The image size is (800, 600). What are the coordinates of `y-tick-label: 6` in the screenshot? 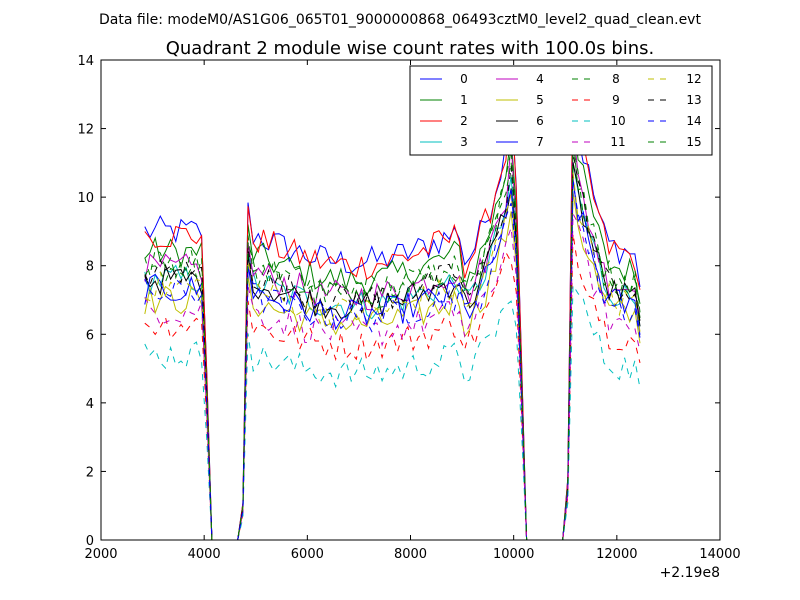 It's located at (90, 335).